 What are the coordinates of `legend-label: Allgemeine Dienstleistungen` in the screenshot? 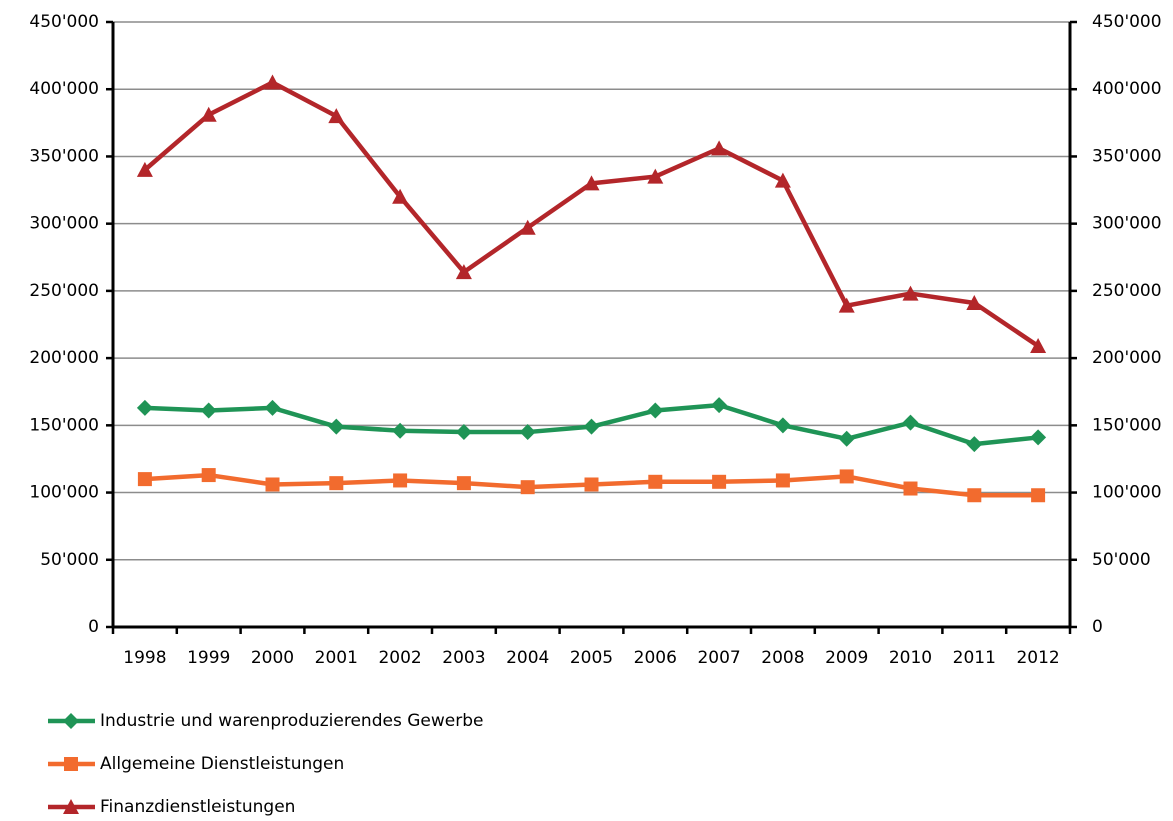 It's located at (222, 764).